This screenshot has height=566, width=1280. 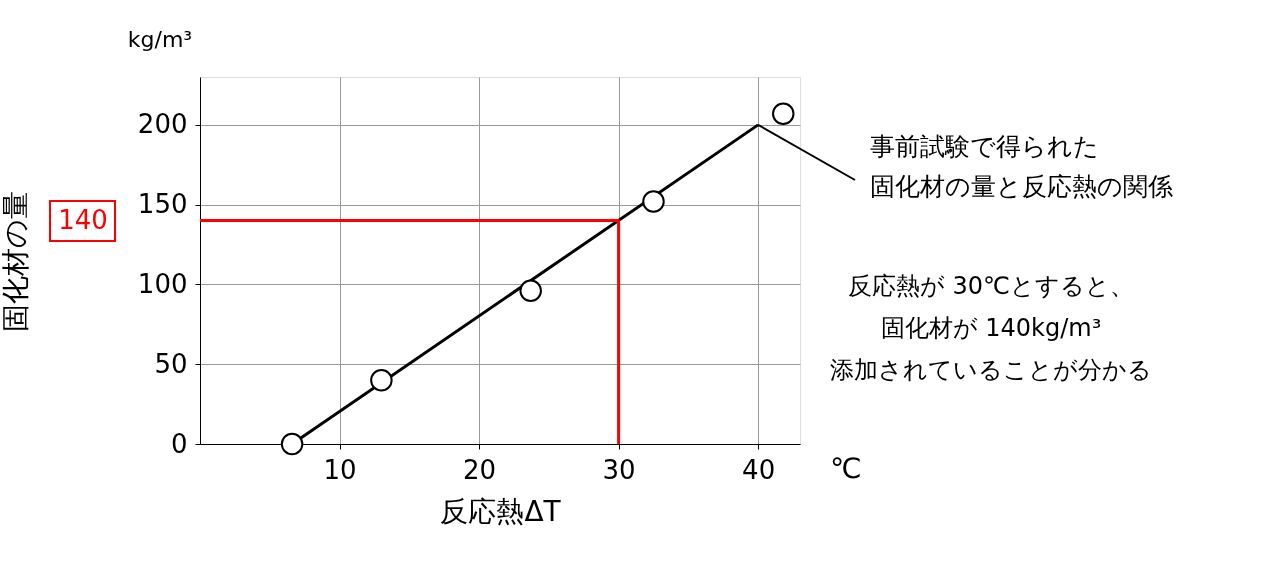 What do you see at coordinates (1021, 166) in the screenshot?
I see `annotation: 事前試験で得られた固化材の量と反応熱の関係` at bounding box center [1021, 166].